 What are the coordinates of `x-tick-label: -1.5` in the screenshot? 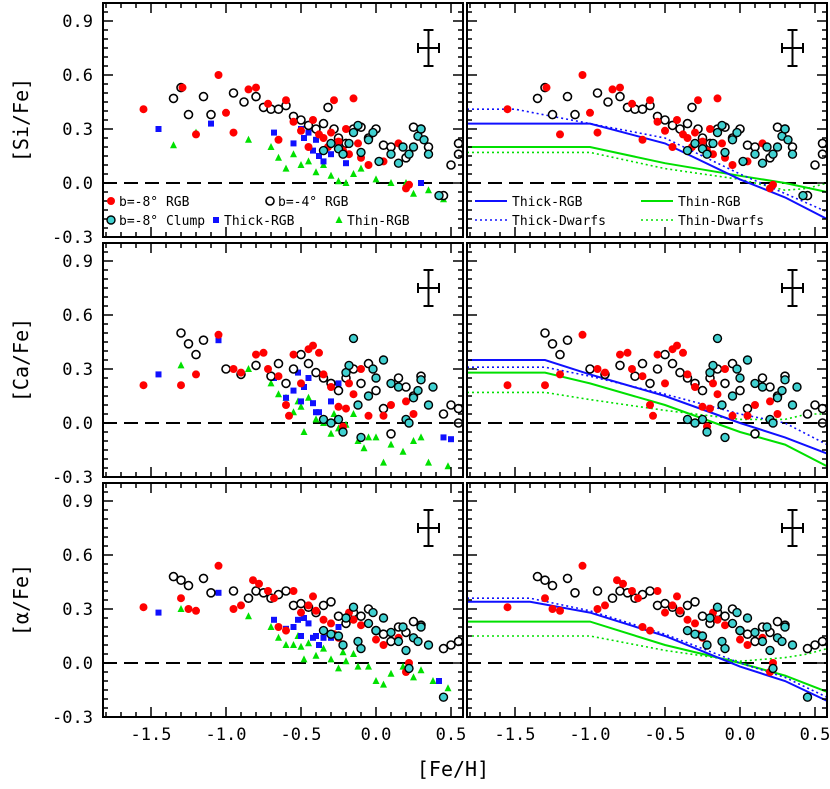 It's located at (515, 735).